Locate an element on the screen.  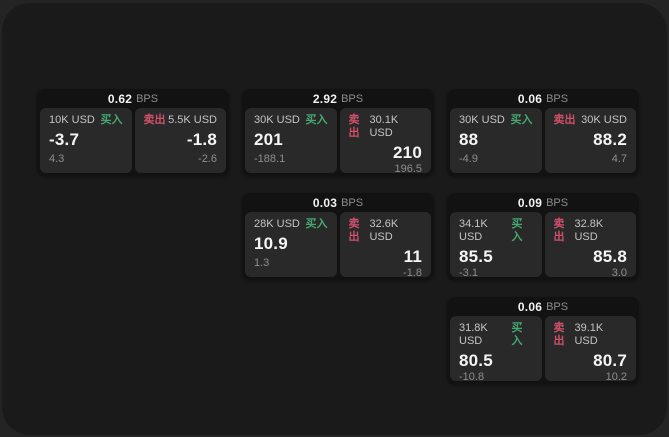
sell-panel-top: 卖出 32.8K USD is located at coordinates (591, 231).